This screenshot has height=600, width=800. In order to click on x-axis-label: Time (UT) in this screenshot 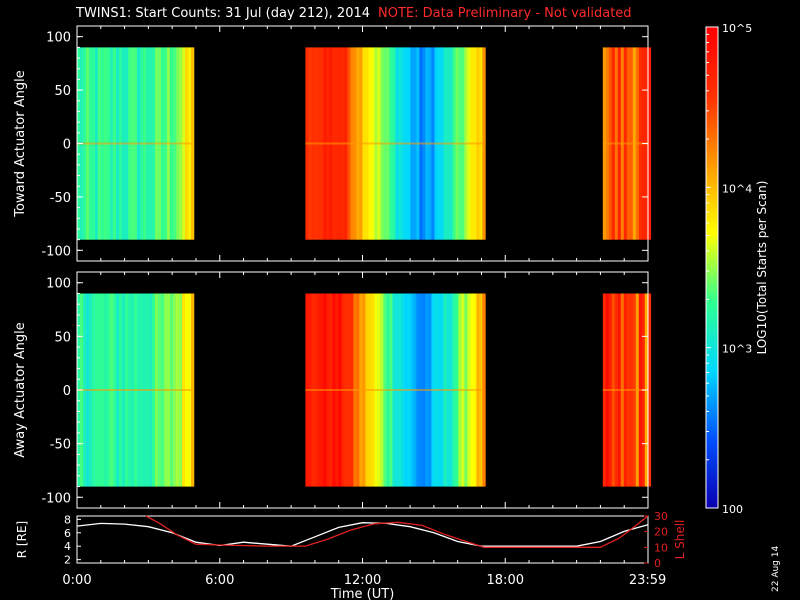, I will do `click(362, 593)`.